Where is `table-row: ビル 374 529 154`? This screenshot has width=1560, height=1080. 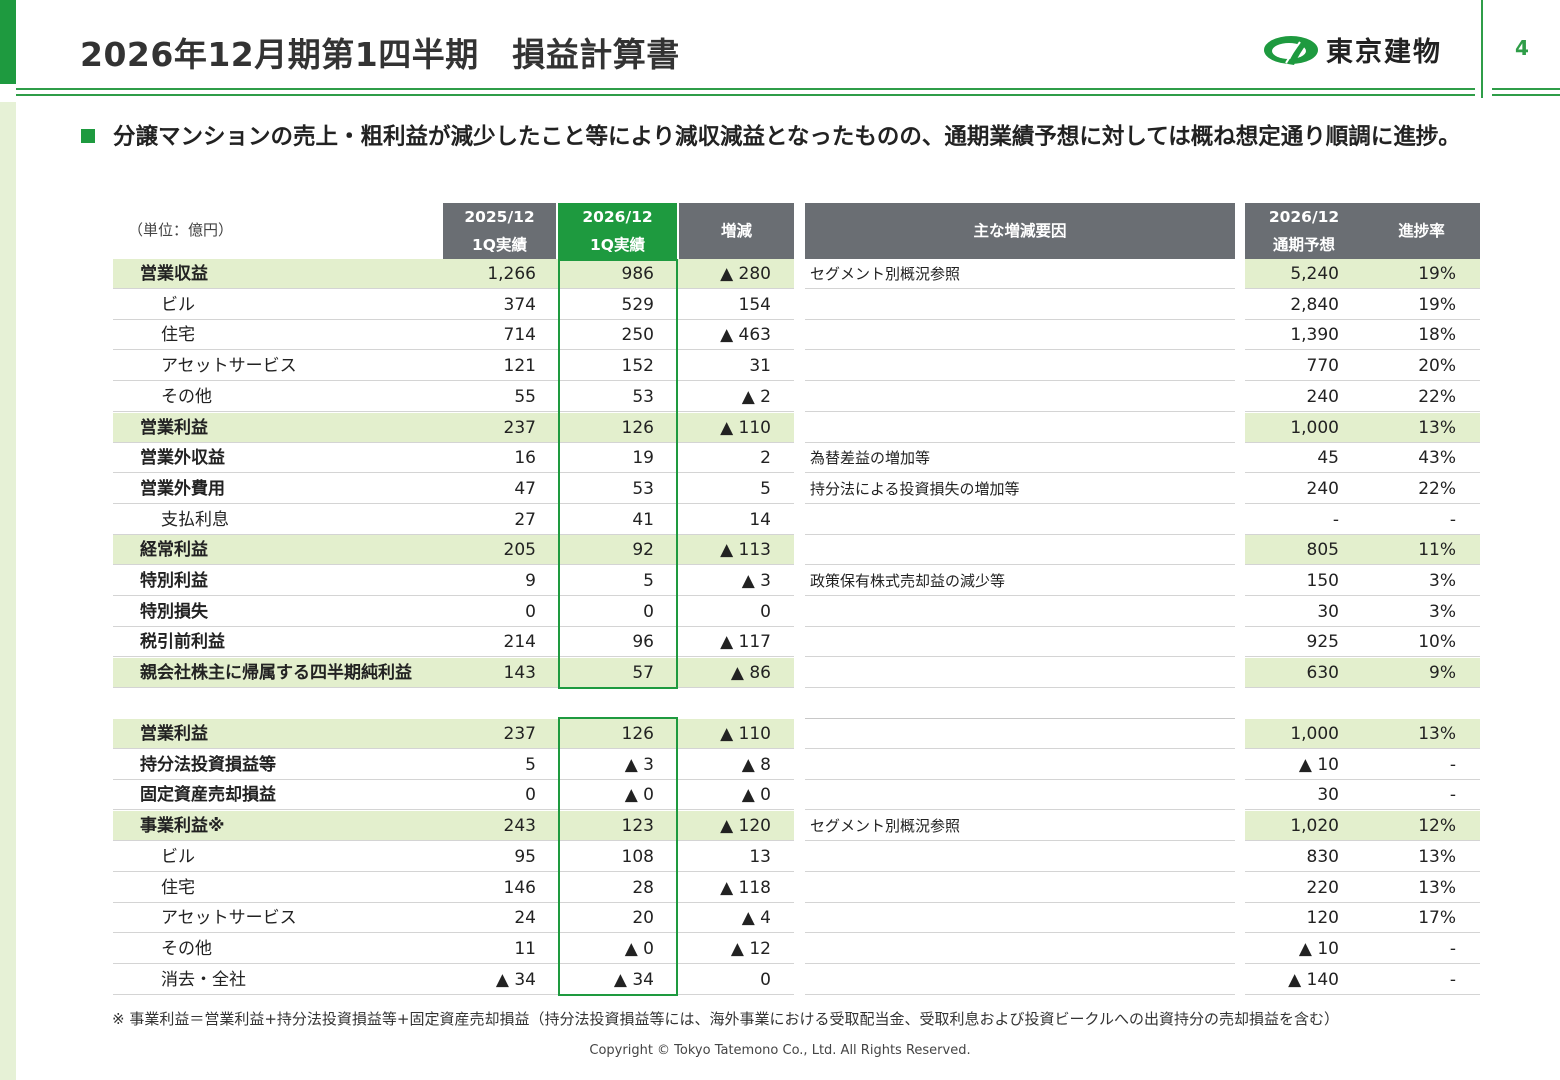 table-row: ビル 374 529 154 is located at coordinates (453, 305).